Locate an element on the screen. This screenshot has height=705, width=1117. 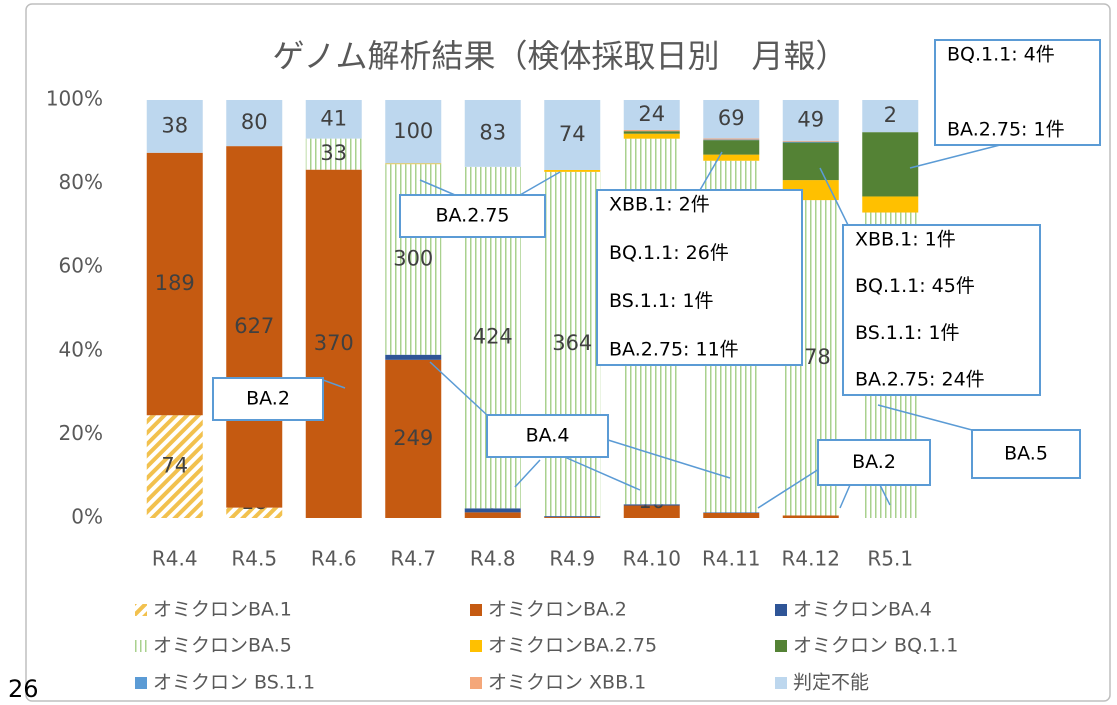
callout: BA.2.75 is located at coordinates (472, 216).